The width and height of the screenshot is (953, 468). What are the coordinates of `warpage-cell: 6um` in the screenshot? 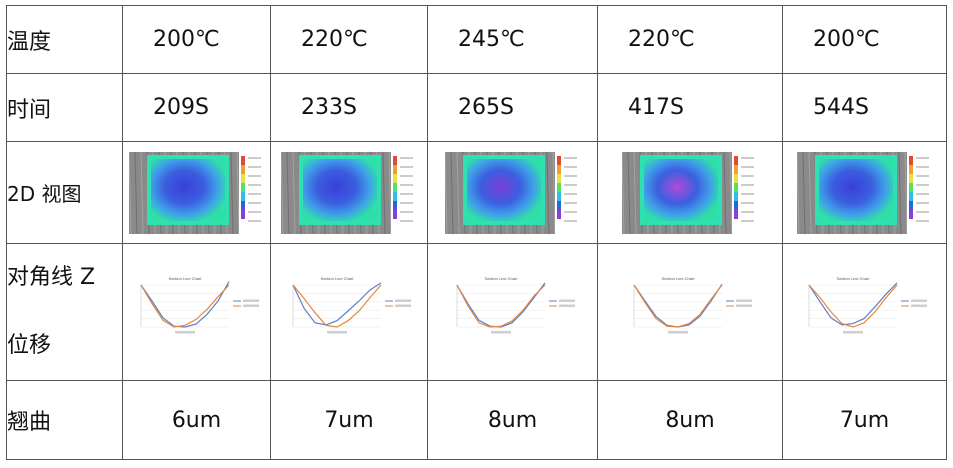 It's located at (196, 420).